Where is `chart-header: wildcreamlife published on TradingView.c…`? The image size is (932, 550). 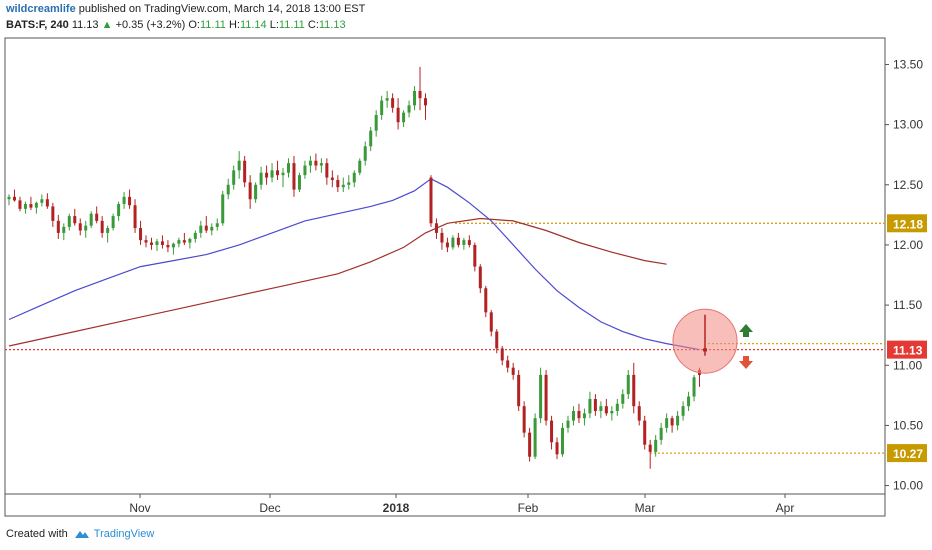 chart-header: wildcreamlife published on TradingView.c… is located at coordinates (185, 18).